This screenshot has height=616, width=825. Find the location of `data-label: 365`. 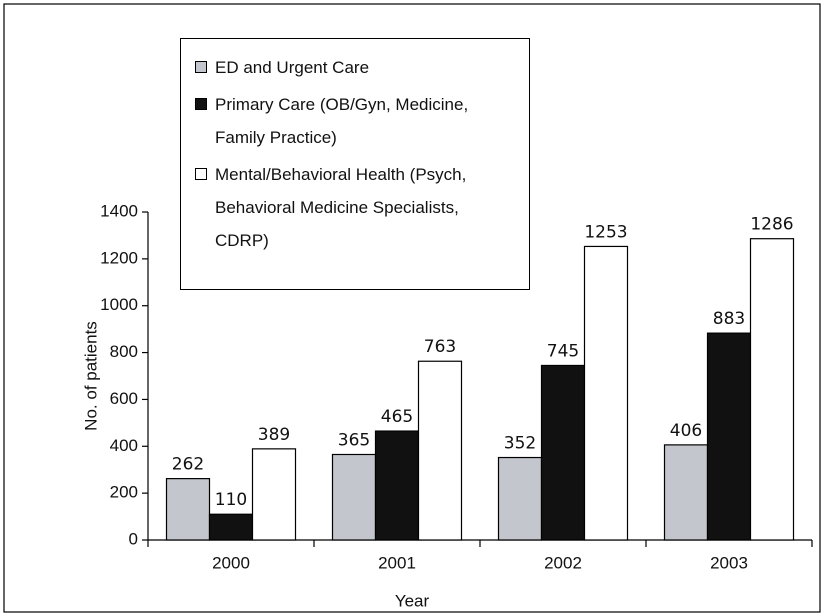

data-label: 365 is located at coordinates (354, 440).